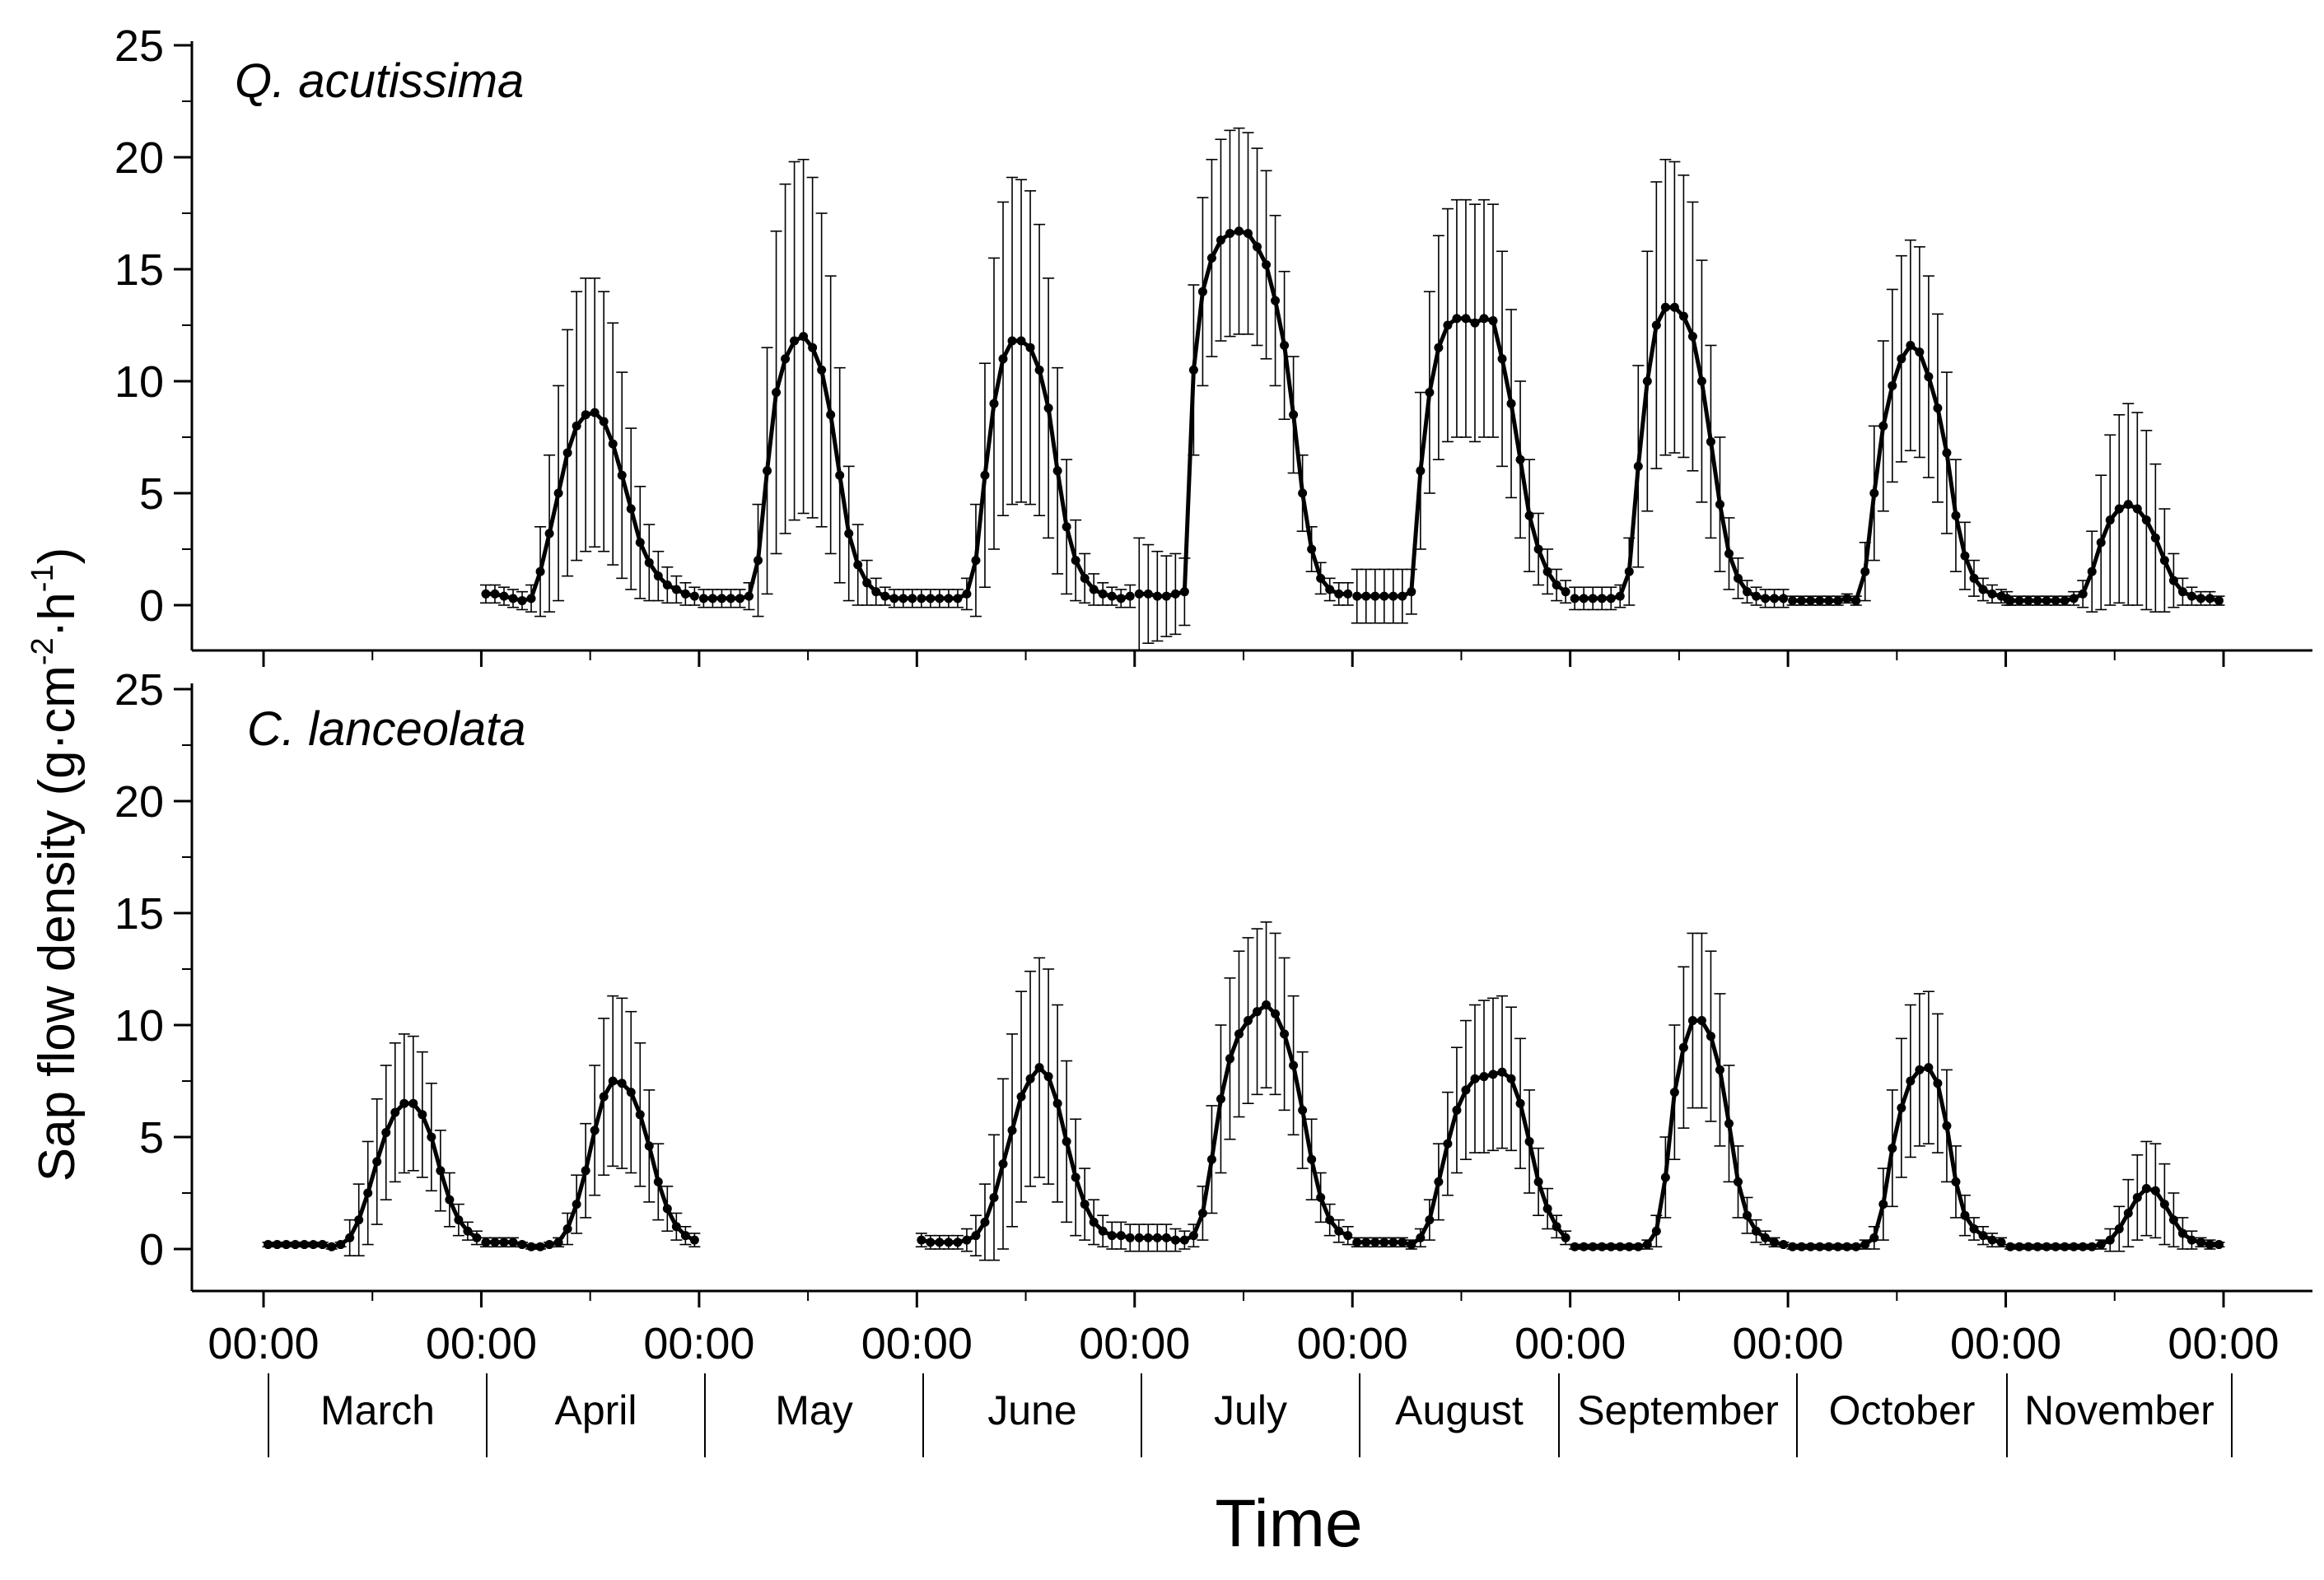  I want to click on y-tick-label: 25, so click(139, 690).